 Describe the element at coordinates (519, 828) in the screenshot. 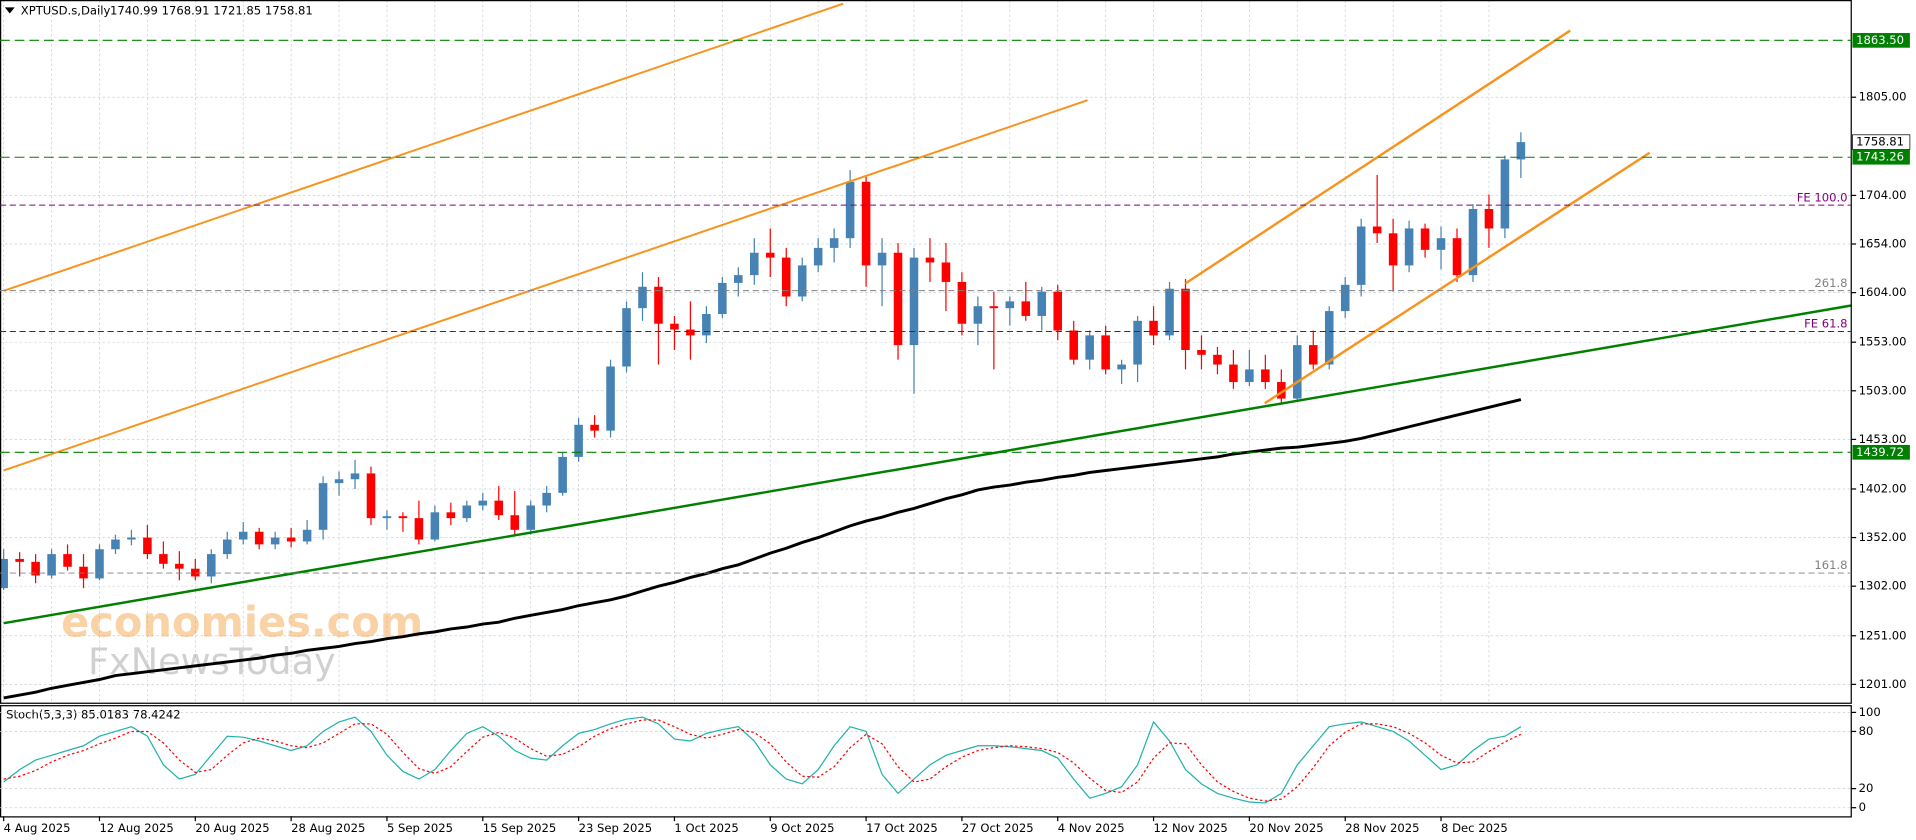

I see `x-tick-label: 15 Sep 2025` at that location.